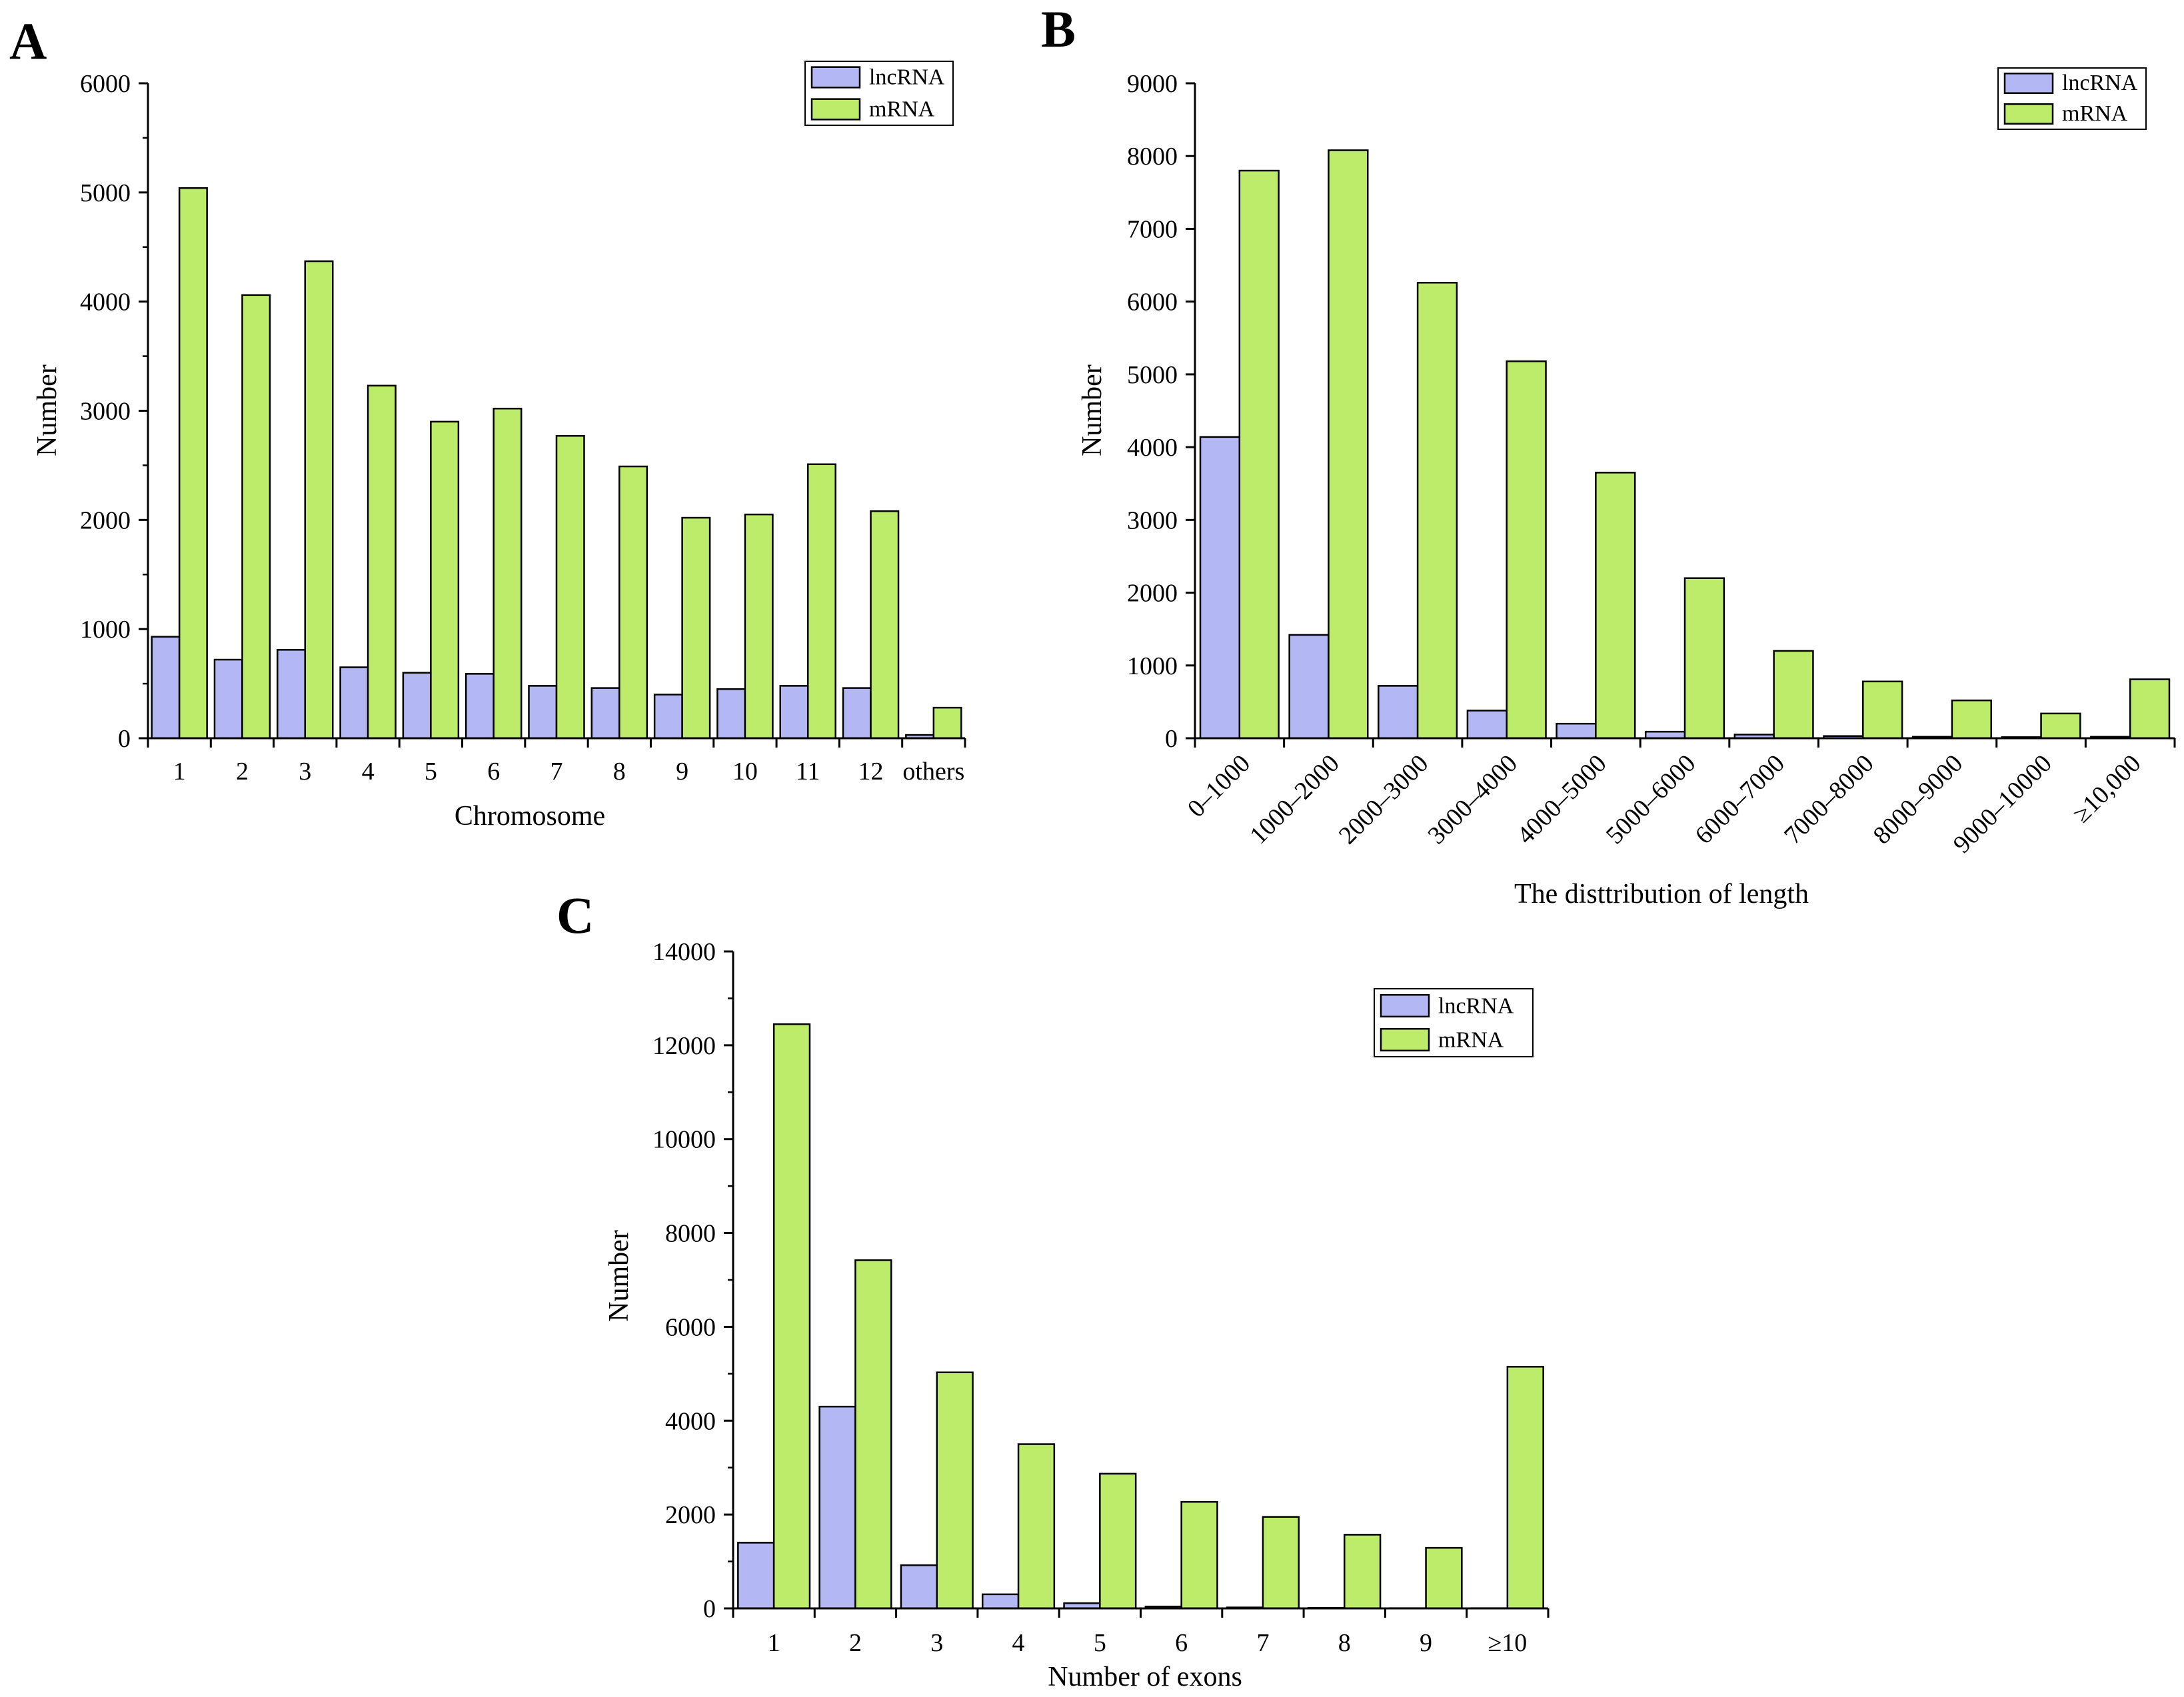  I want to click on panel-letter: B, so click(1058, 29).